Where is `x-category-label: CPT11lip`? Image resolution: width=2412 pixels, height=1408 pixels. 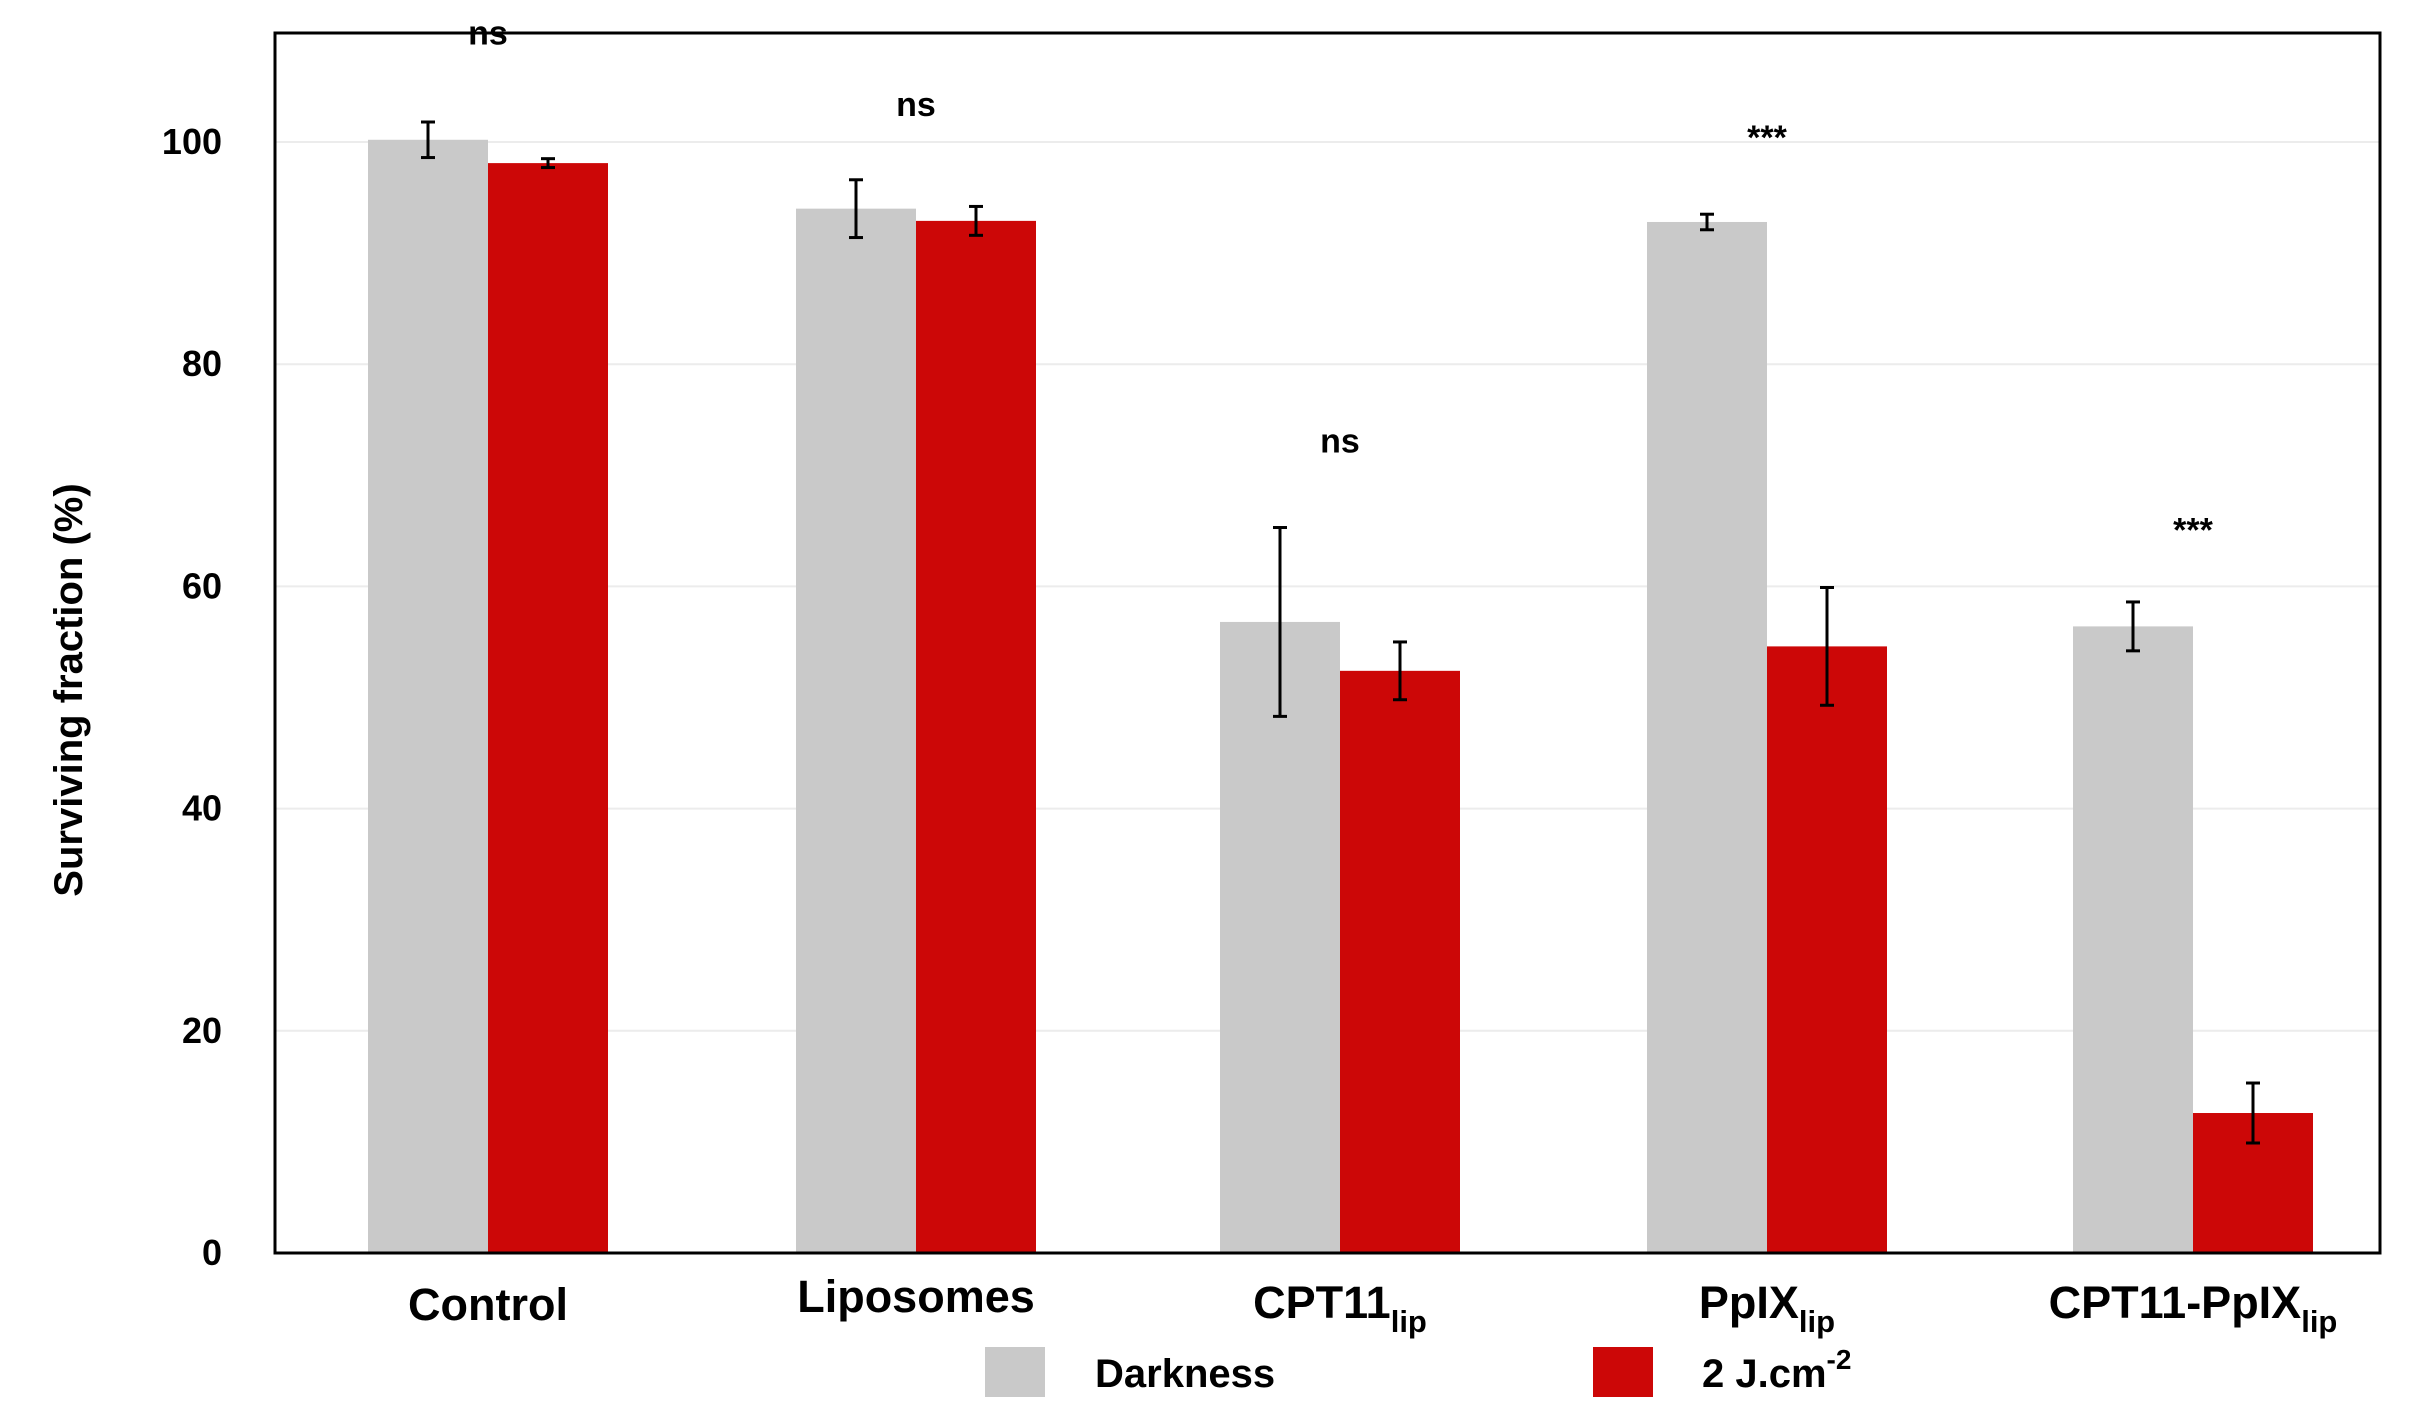
x-category-label: CPT11lip is located at coordinates (1340, 1308).